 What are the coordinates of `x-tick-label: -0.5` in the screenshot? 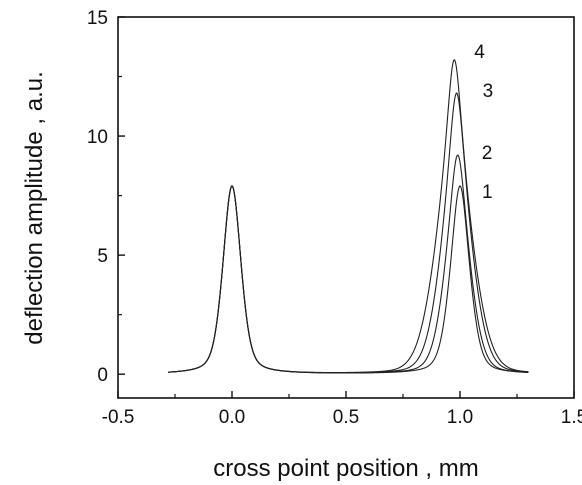 It's located at (118, 417).